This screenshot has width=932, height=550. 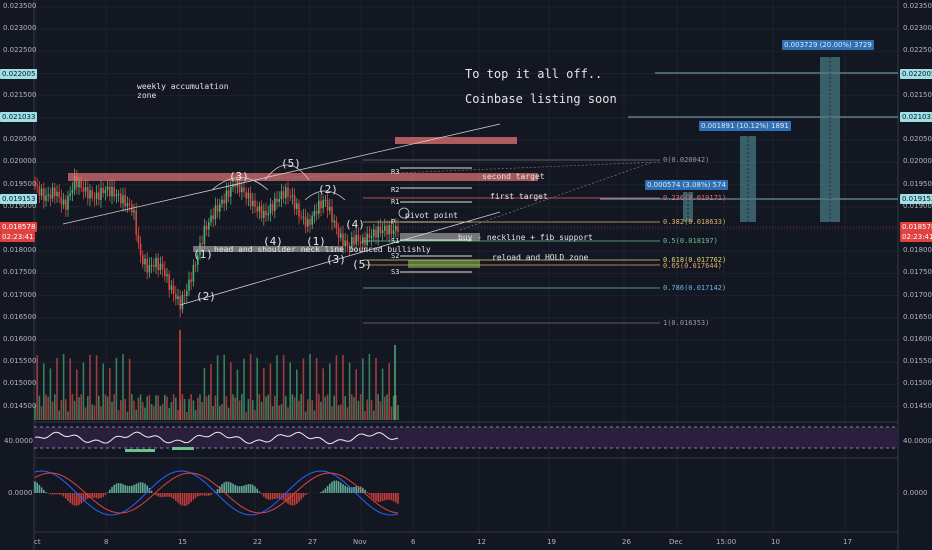 What do you see at coordinates (917, 294) in the screenshot?
I see `price-tick-right: 0.017000` at bounding box center [917, 294].